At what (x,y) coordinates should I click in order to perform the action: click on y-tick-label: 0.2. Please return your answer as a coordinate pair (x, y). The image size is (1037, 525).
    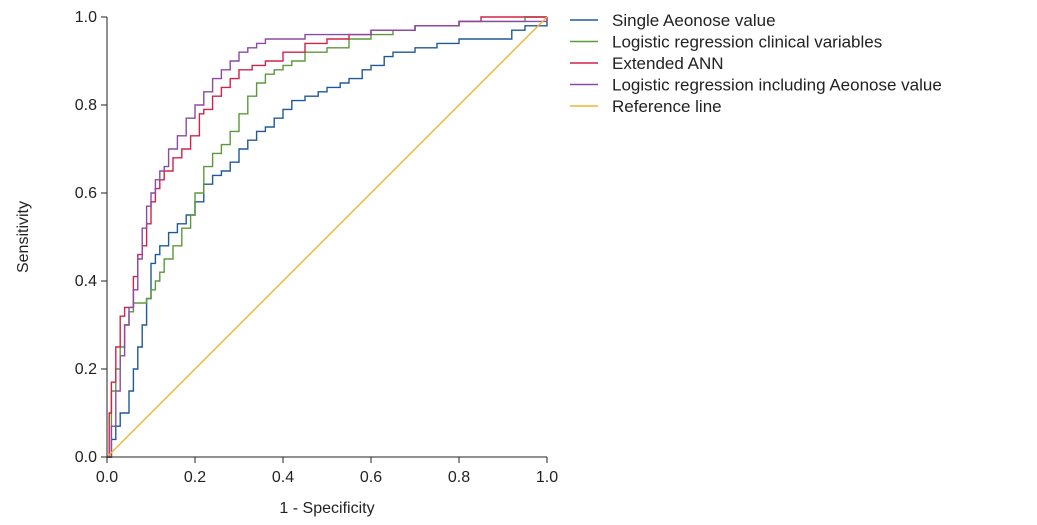
    Looking at the image, I should click on (86, 369).